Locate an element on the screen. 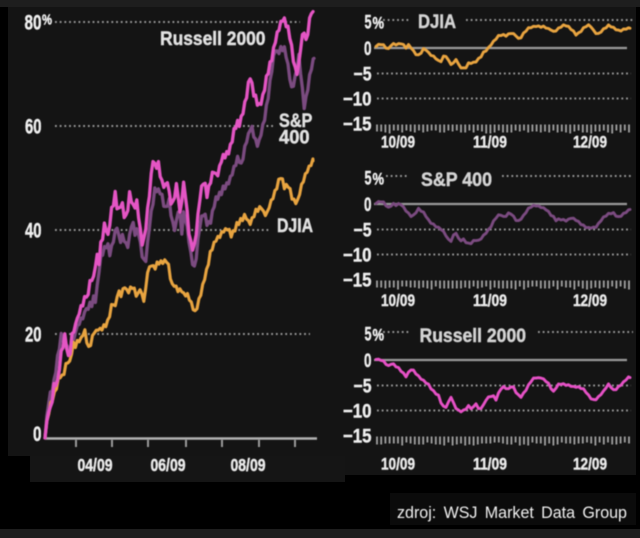 This screenshot has height=538, width=640. svg-text: S&P 400 is located at coordinates (456, 180).